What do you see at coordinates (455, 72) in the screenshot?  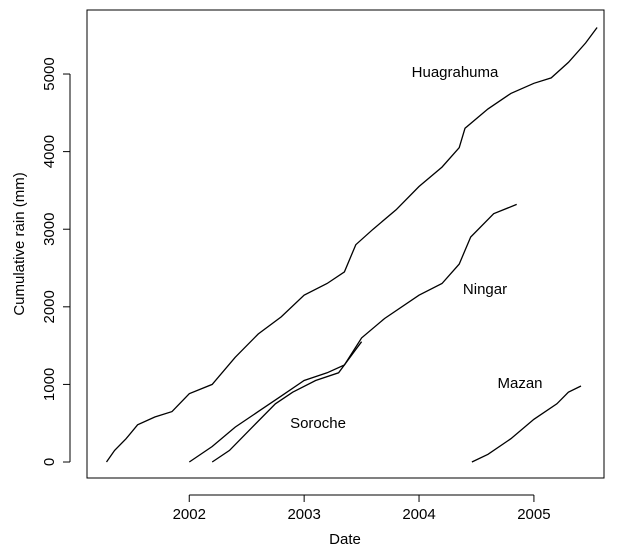 I see `series-label: Huagrahuma` at bounding box center [455, 72].